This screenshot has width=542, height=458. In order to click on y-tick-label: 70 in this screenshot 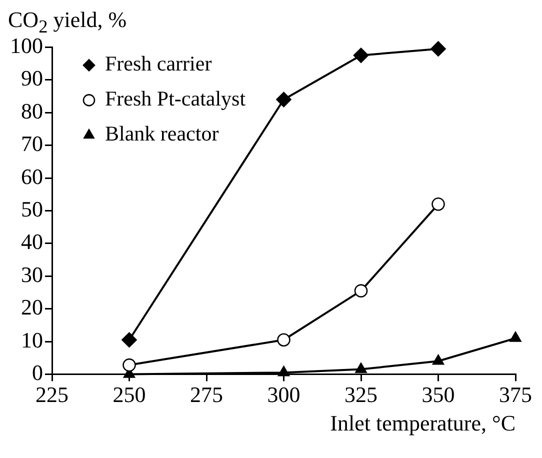, I will do `click(32, 143)`.